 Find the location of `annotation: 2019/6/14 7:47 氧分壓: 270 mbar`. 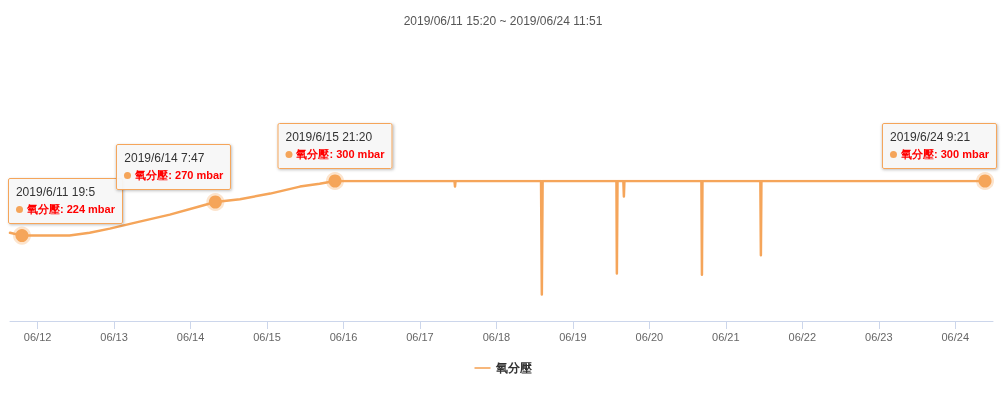

annotation: 2019/6/14 7:47 氧分壓: 270 mbar is located at coordinates (174, 166).